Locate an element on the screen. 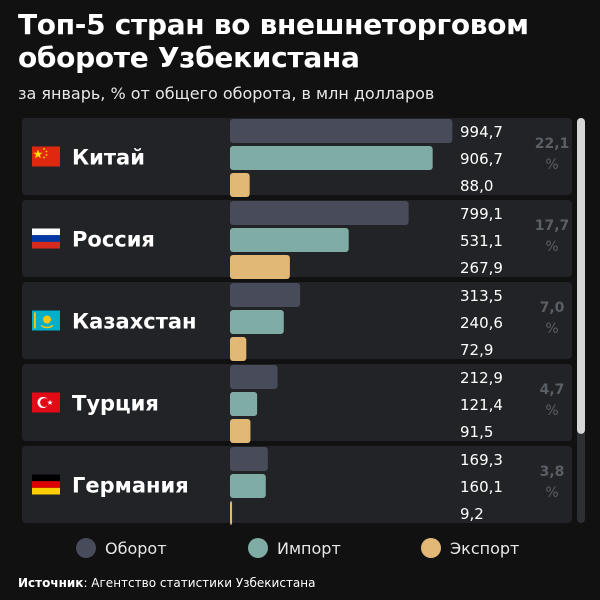 The width and height of the screenshot is (600, 600). value-label: 906,7 is located at coordinates (481, 159).